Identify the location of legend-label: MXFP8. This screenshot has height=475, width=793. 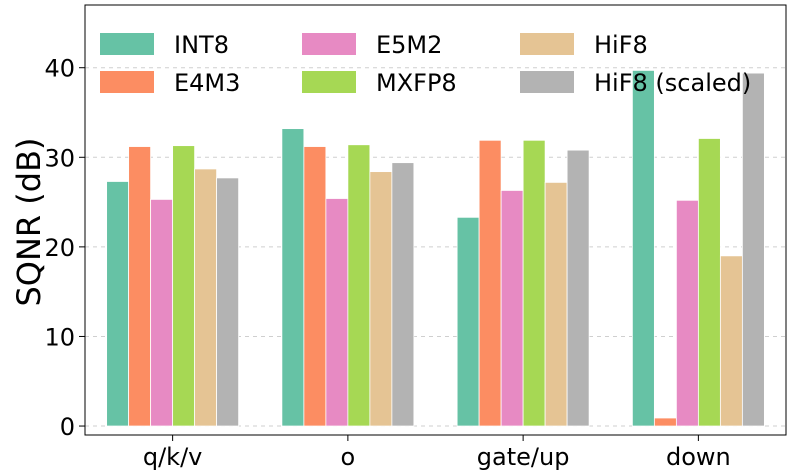
(416, 83).